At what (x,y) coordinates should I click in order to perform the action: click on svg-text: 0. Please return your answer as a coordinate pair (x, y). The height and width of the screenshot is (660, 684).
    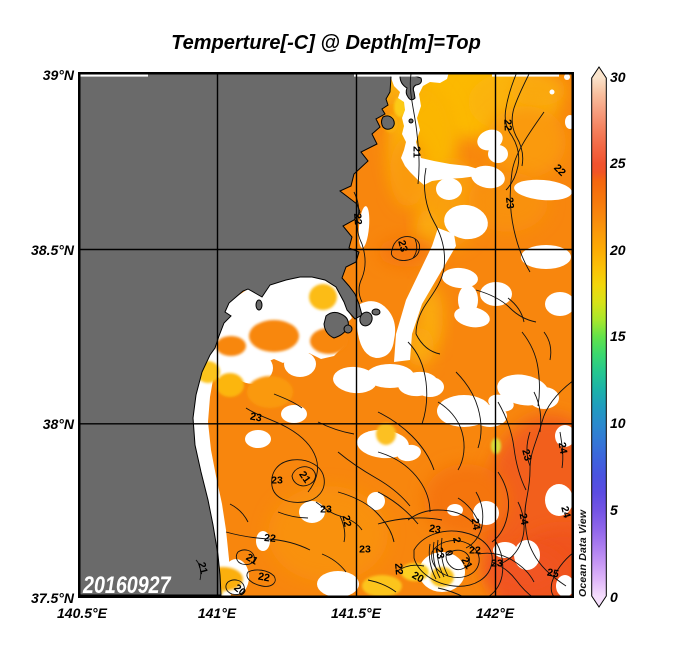
    Looking at the image, I should click on (448, 553).